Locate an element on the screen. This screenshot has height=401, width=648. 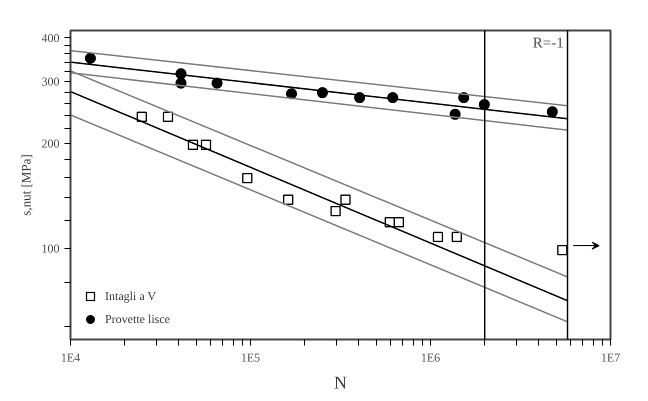
y-axis-title: s,nut [MPa] is located at coordinates (26, 185).